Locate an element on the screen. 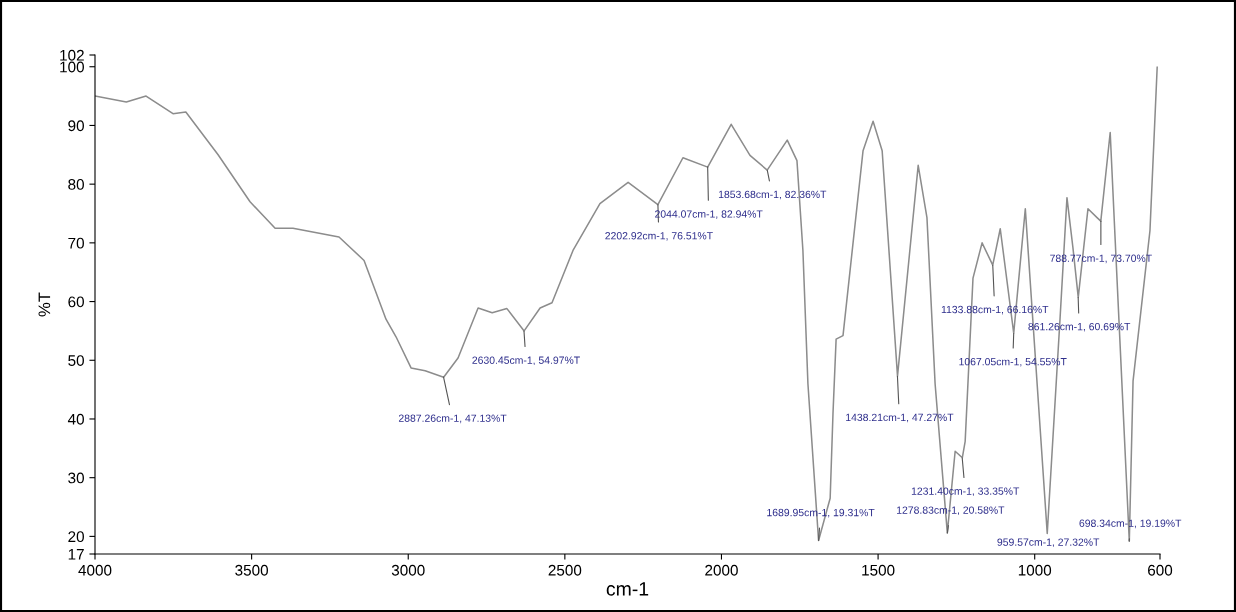 The height and width of the screenshot is (612, 1236). x-tick-label: 2500 is located at coordinates (565, 570).